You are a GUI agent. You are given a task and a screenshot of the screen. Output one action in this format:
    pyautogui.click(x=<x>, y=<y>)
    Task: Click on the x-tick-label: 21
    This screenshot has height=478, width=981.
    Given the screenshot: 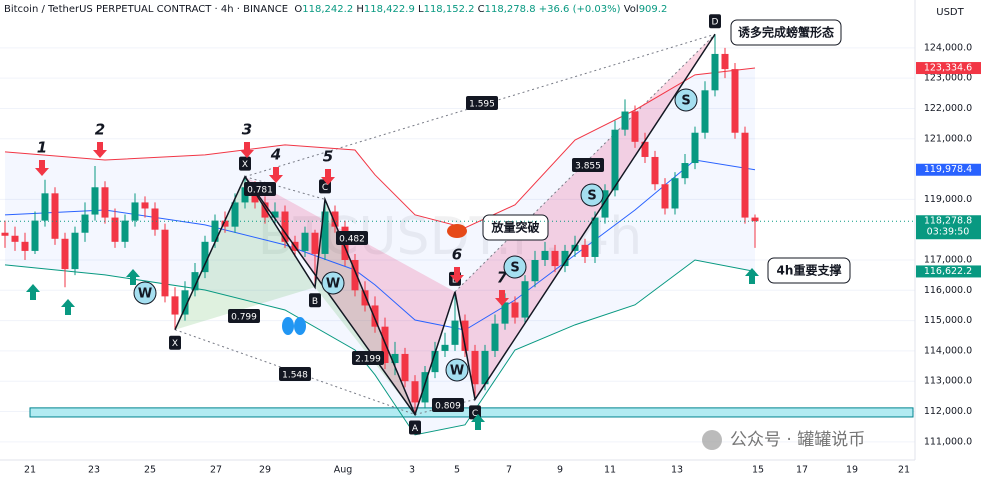 What is the action you would take?
    pyautogui.click(x=30, y=470)
    